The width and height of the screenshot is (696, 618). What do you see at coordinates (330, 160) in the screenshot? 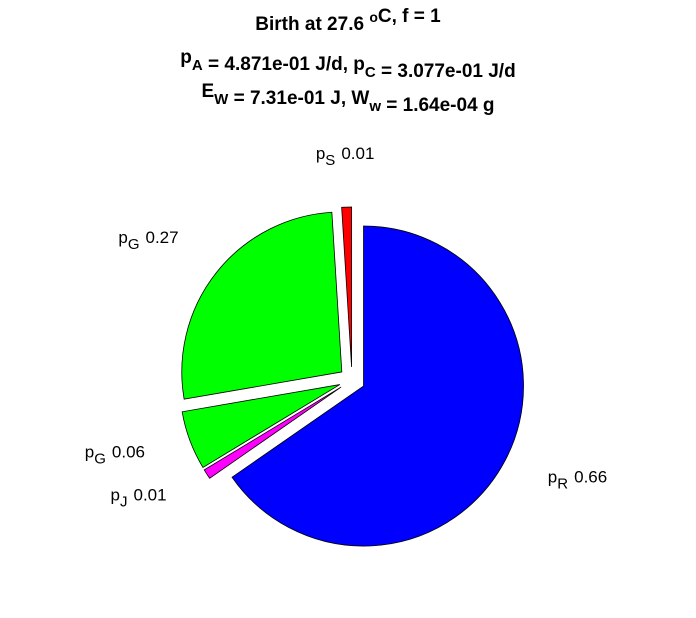
I see `label-subscript: S` at bounding box center [330, 160].